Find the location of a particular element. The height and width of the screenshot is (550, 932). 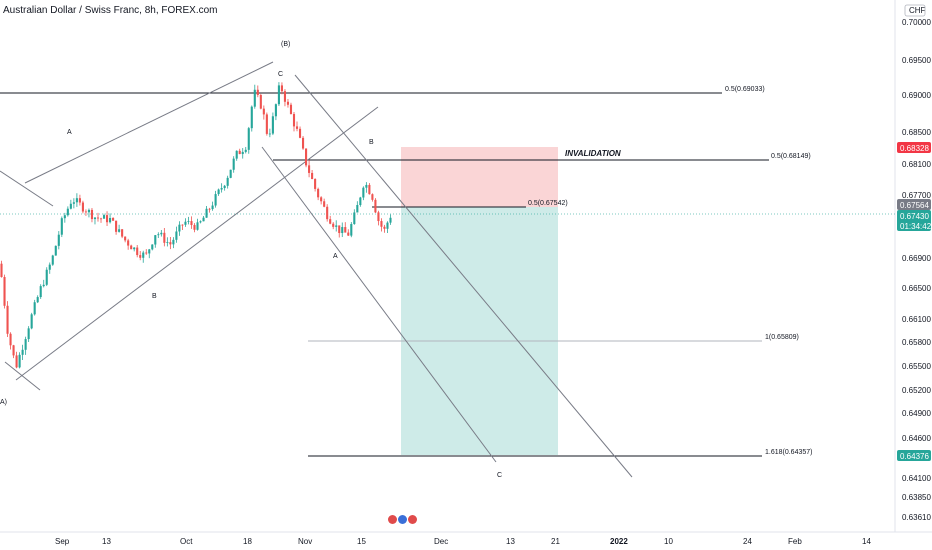

price-tick: 0.63610 is located at coordinates (916, 517).